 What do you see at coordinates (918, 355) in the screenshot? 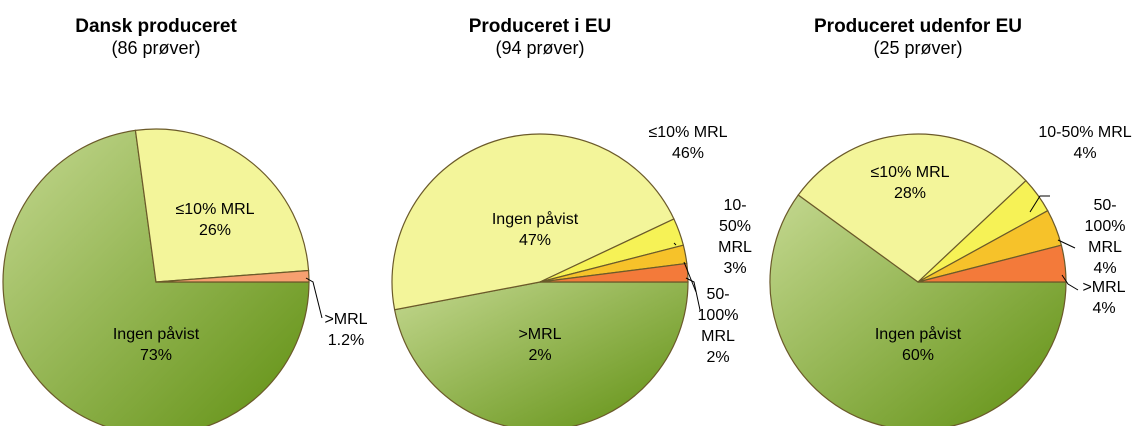
I see `value-label: 60%` at bounding box center [918, 355].